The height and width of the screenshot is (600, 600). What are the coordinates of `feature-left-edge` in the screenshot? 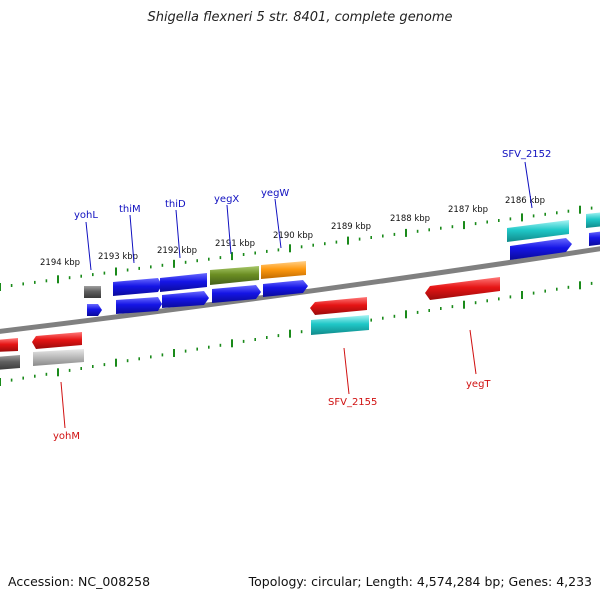 It's located at (10, 354).